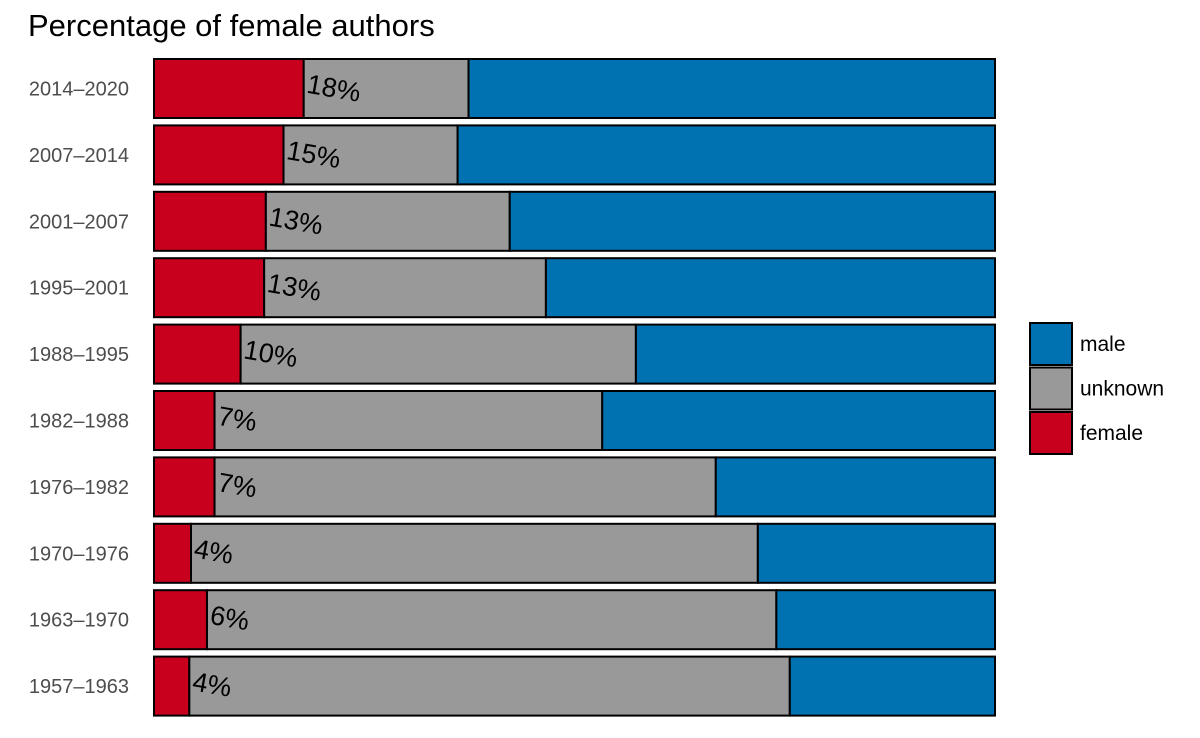 Image resolution: width=1200 pixels, height=738 pixels. What do you see at coordinates (79, 156) in the screenshot?
I see `y-tick-label: 2007–2014` at bounding box center [79, 156].